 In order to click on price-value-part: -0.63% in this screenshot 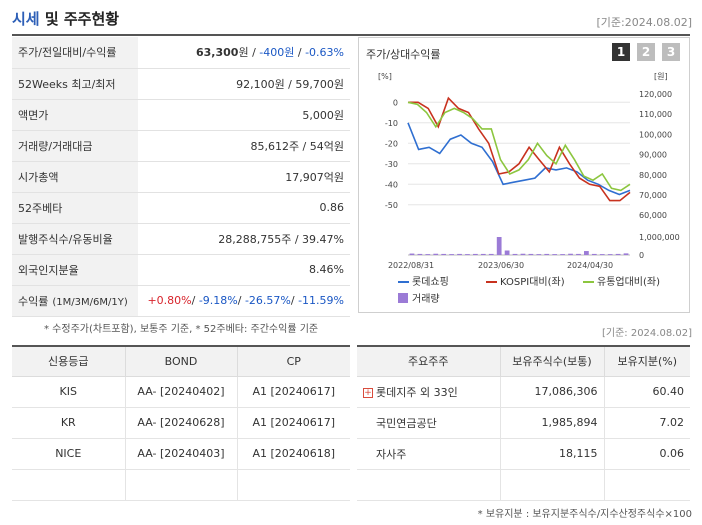, I will do `click(324, 53)`.